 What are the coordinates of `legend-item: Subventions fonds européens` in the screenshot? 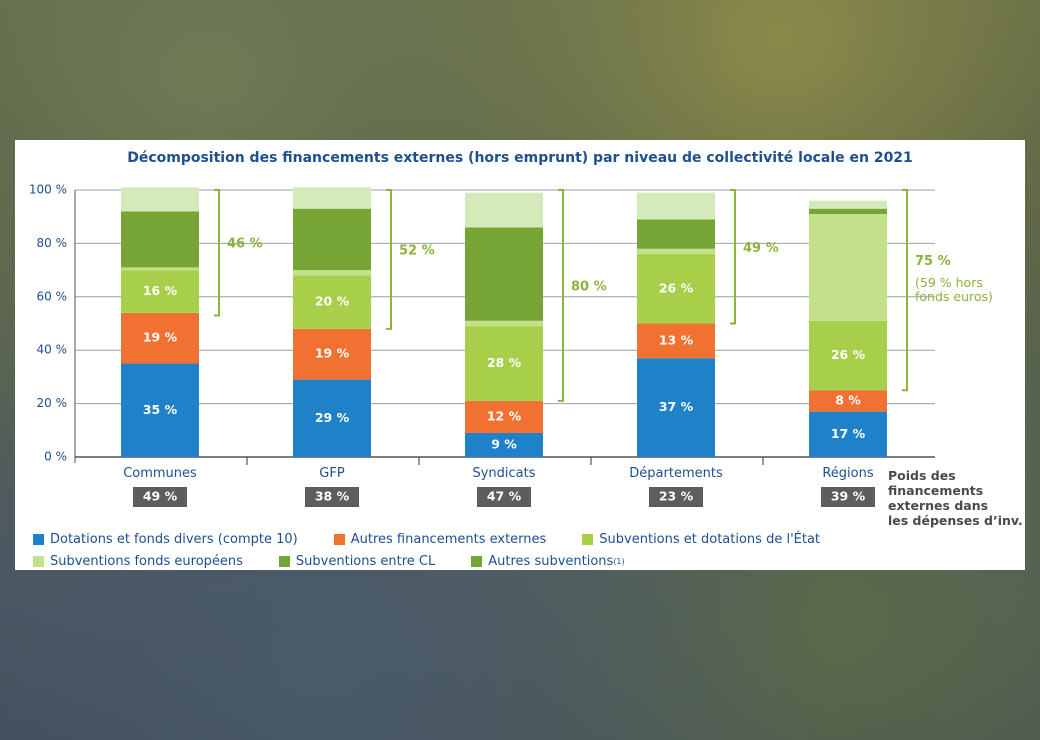 It's located at (138, 561).